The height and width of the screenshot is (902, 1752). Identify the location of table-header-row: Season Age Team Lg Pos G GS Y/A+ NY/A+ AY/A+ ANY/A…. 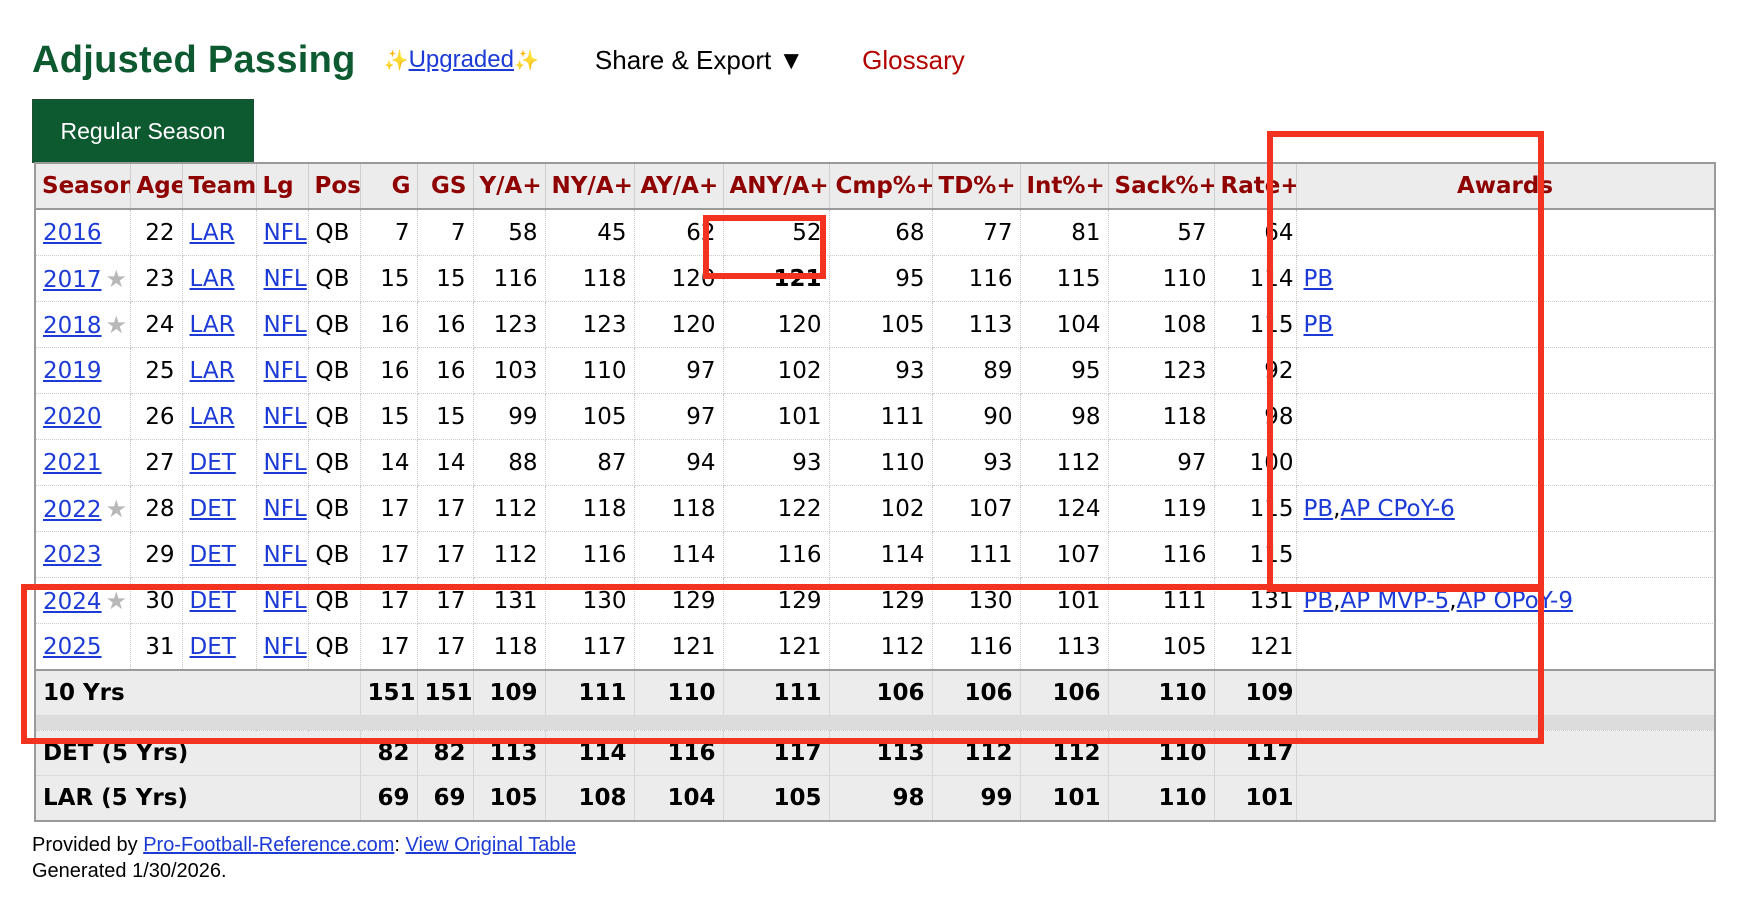
(875, 187).